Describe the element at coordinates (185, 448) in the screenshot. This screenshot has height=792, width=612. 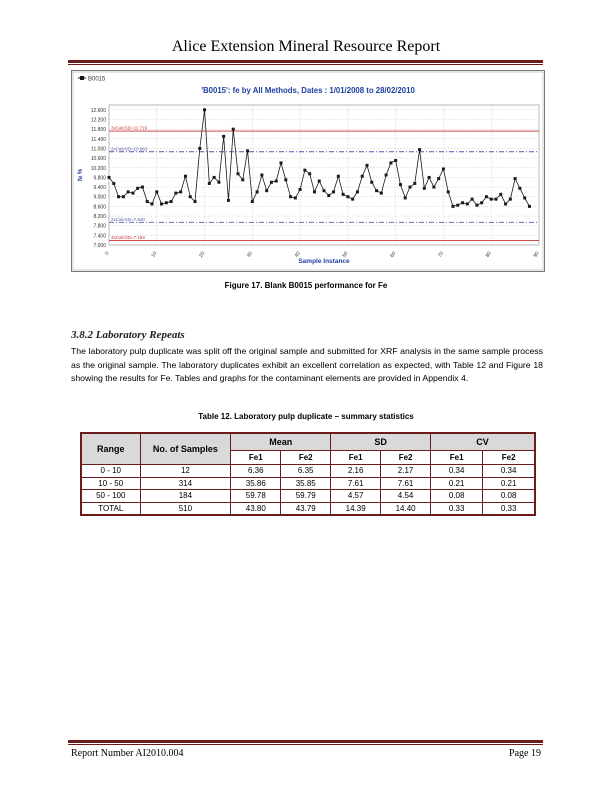
I see `header-samples: No. of Samples` at that location.